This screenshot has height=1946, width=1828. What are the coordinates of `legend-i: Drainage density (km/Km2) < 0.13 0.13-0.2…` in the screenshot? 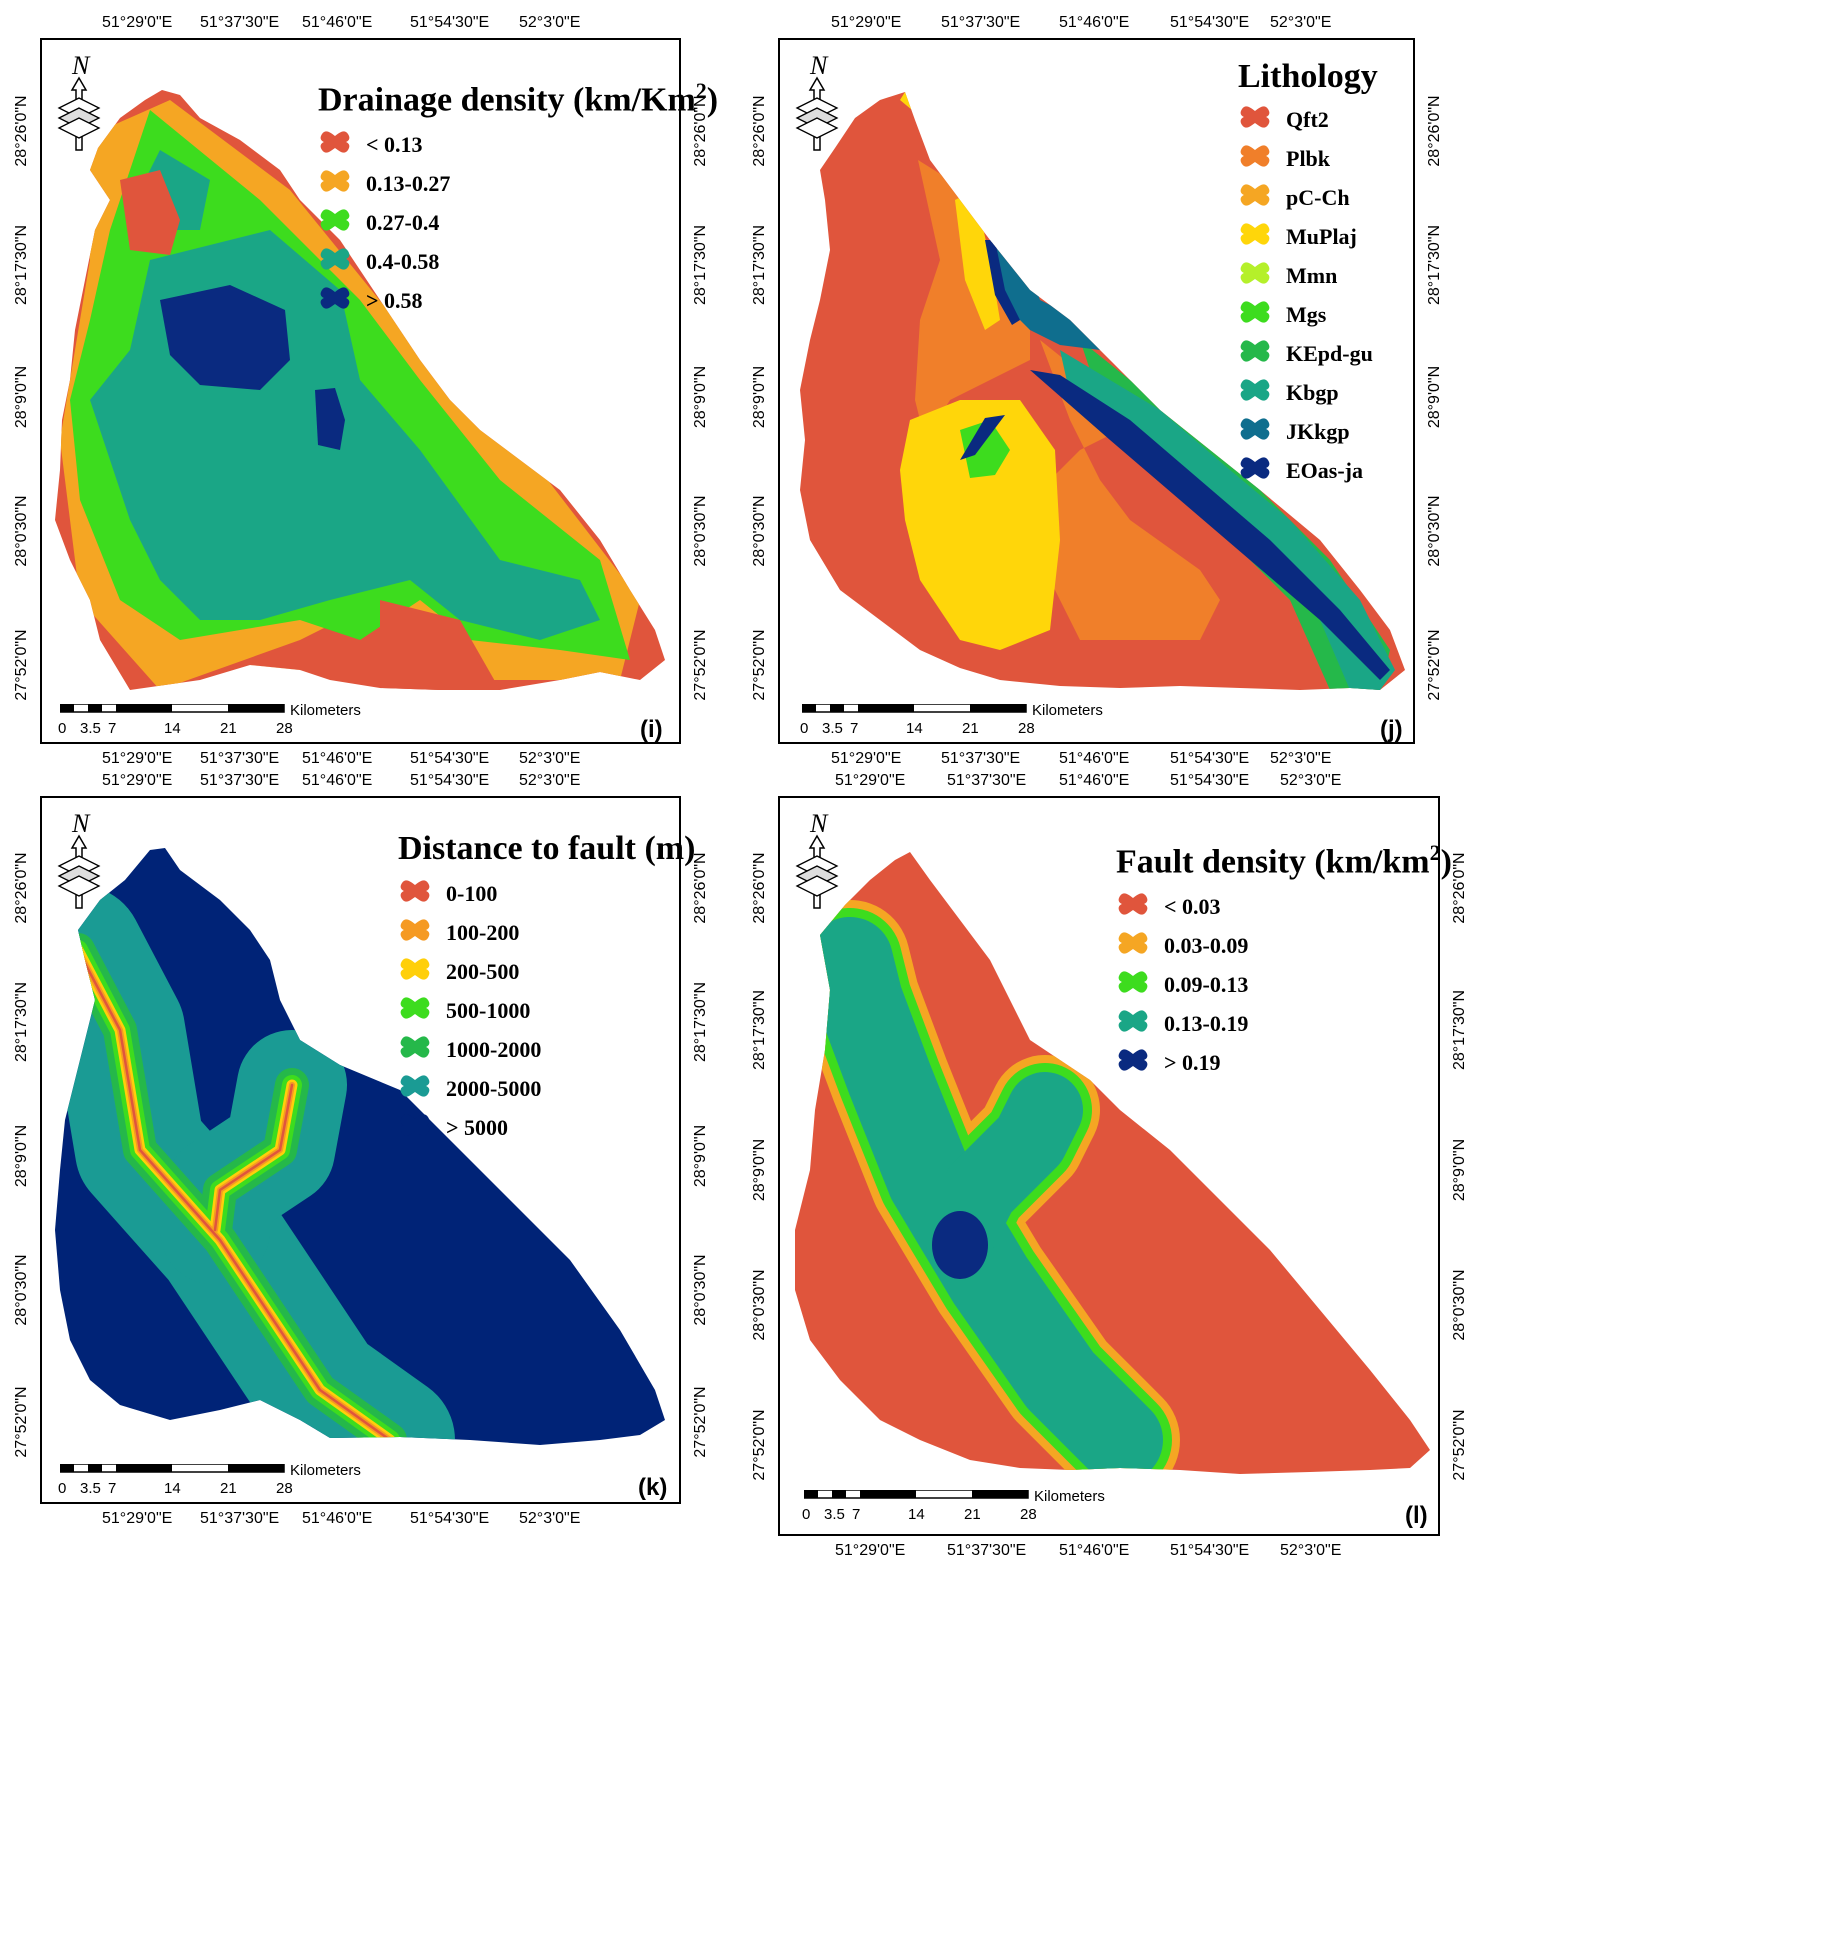 It's located at (518, 199).